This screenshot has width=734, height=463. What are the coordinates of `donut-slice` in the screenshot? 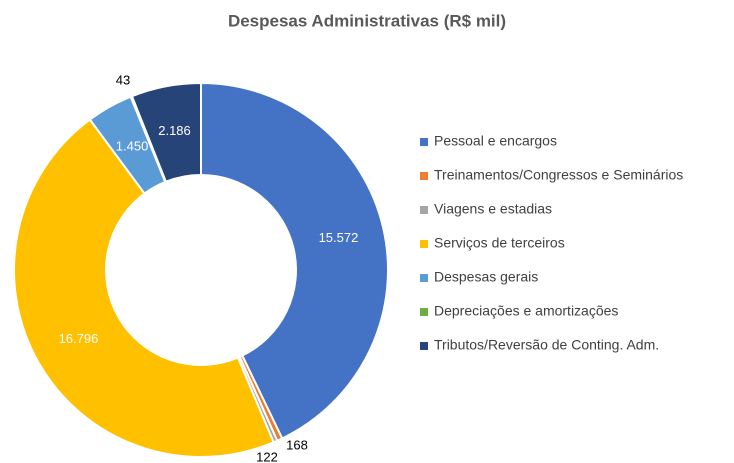 It's located at (166, 132).